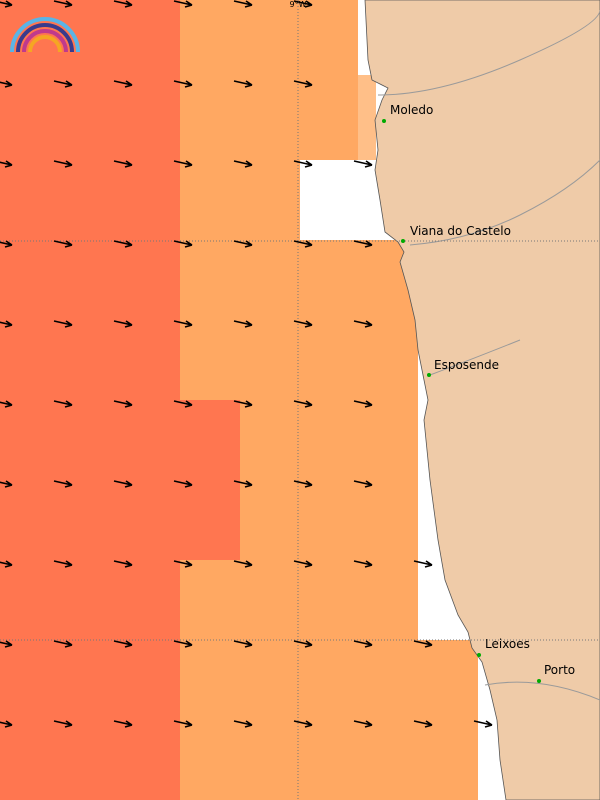  Describe the element at coordinates (460, 231) in the screenshot. I see `place-label: Viana do Castelo` at that location.